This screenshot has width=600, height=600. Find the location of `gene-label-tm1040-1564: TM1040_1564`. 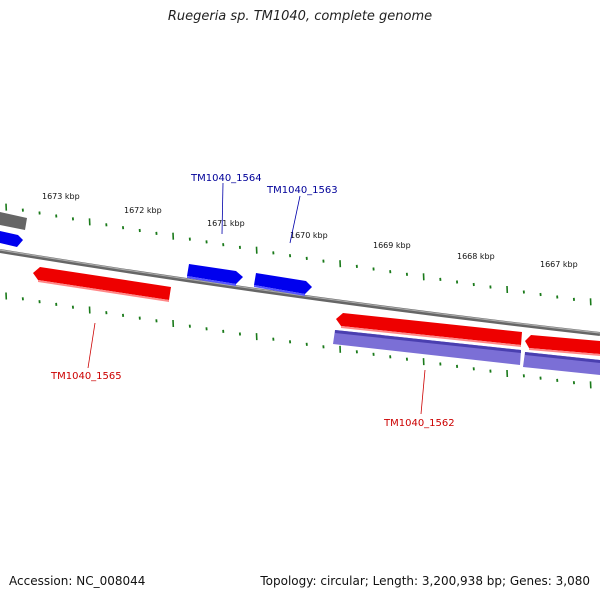

gene-label-tm1040-1564: TM1040_1564 is located at coordinates (226, 178).